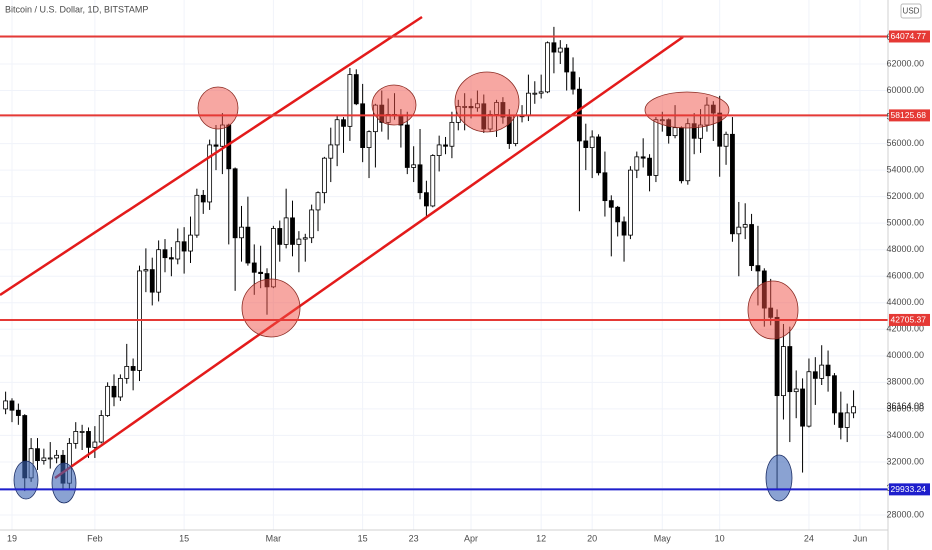 The image size is (932, 550). What do you see at coordinates (905, 90) in the screenshot?
I see `y-tick-label: 60000.00` at bounding box center [905, 90].